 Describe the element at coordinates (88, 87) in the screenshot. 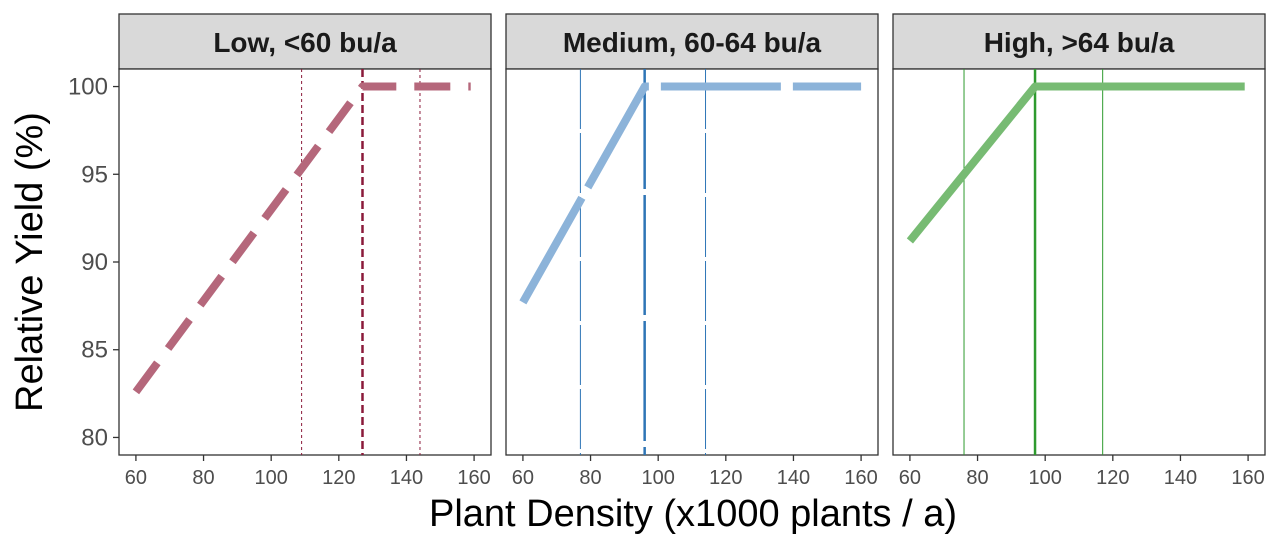

I see `y-tick-label: 100` at that location.